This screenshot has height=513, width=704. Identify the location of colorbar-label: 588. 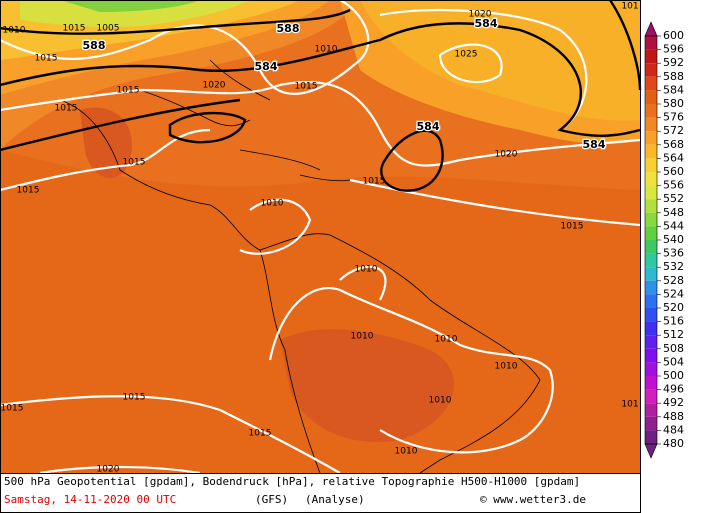
(673, 76).